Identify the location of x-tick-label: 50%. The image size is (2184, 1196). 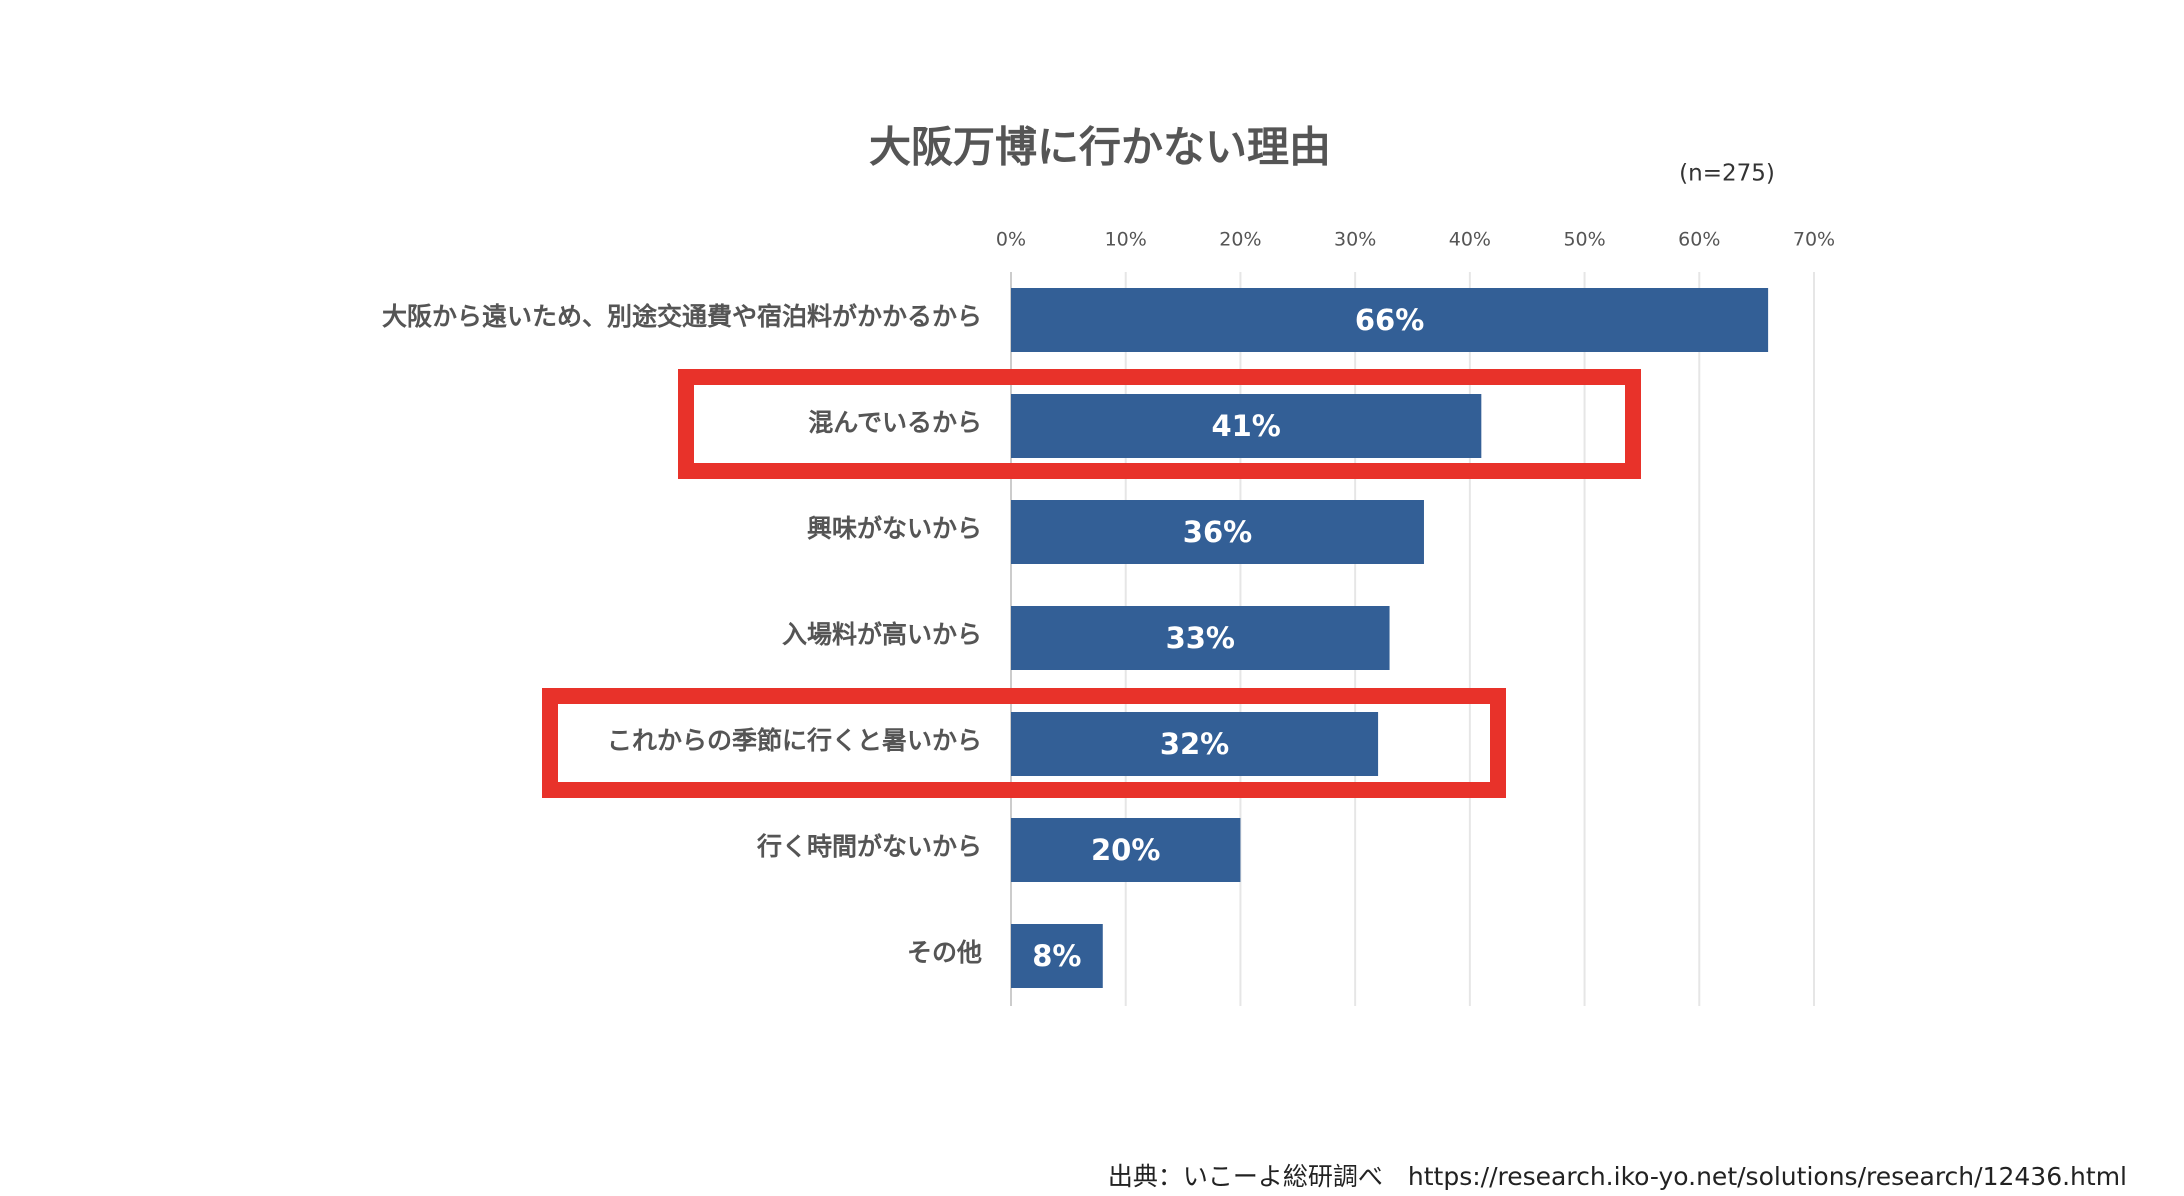
(1584, 240).